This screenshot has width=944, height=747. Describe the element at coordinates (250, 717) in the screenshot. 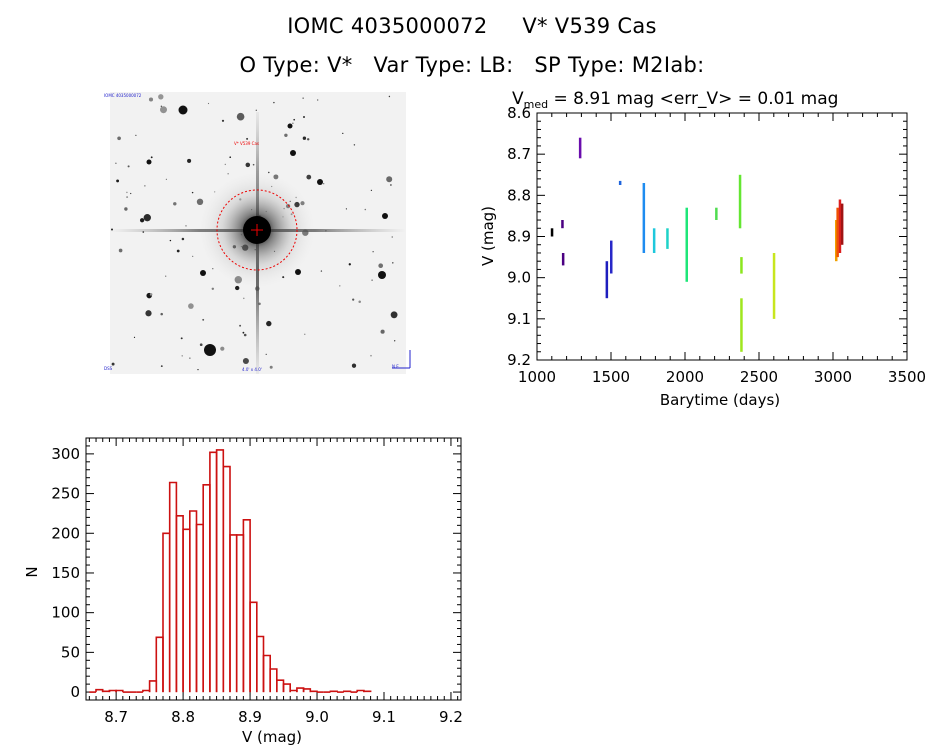

I see `x-tick-label: 8.9` at that location.